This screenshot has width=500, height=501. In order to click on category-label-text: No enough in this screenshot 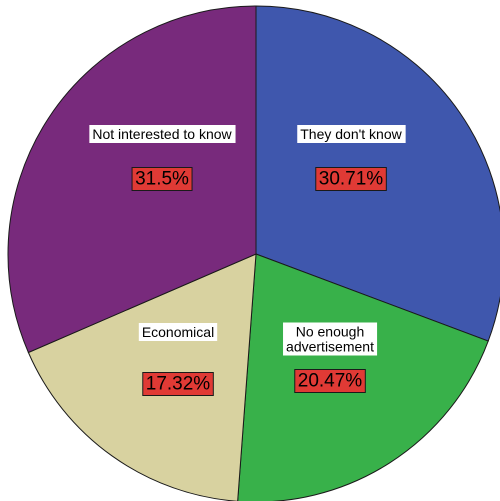, I will do `click(330, 332)`.